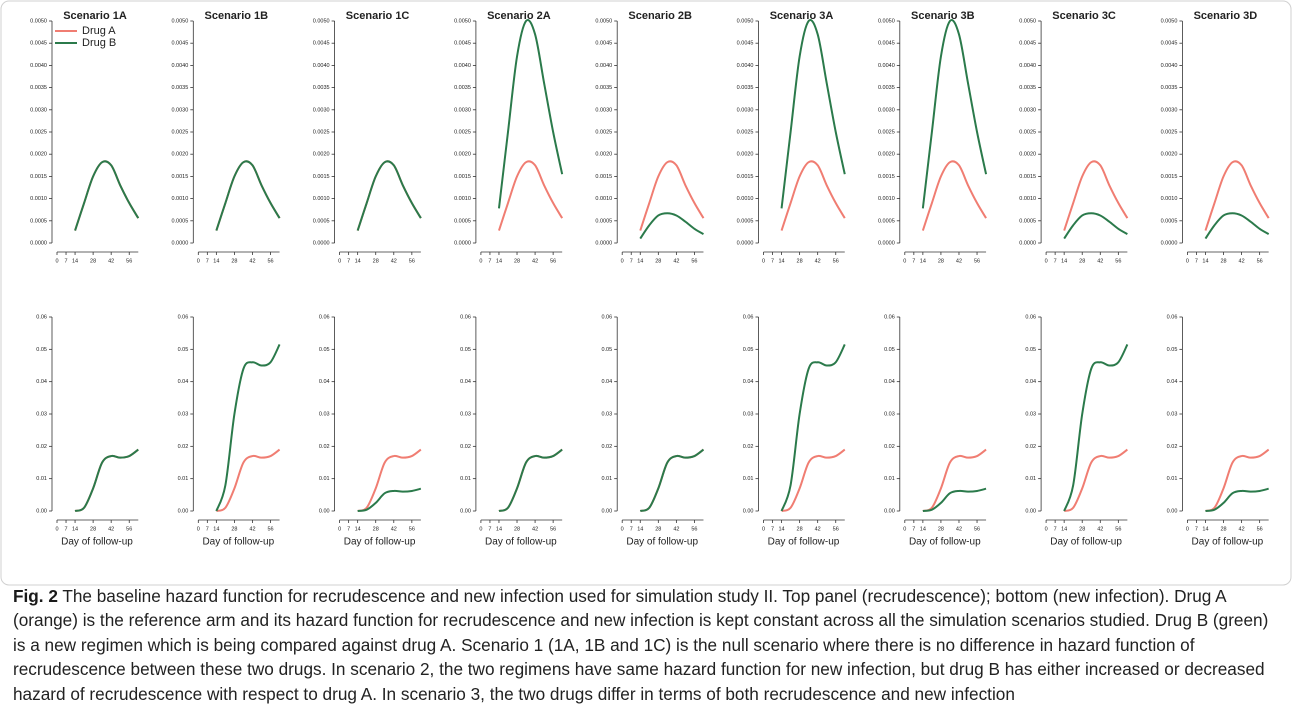  Describe the element at coordinates (237, 16) in the screenshot. I see `panel-title: Scenario 1B` at that location.